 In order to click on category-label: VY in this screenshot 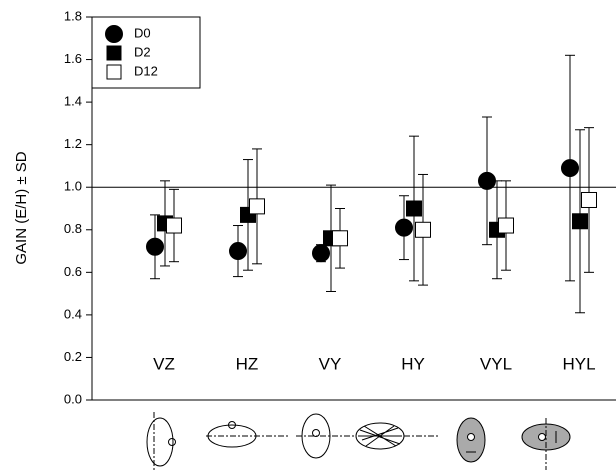, I will do `click(330, 363)`.